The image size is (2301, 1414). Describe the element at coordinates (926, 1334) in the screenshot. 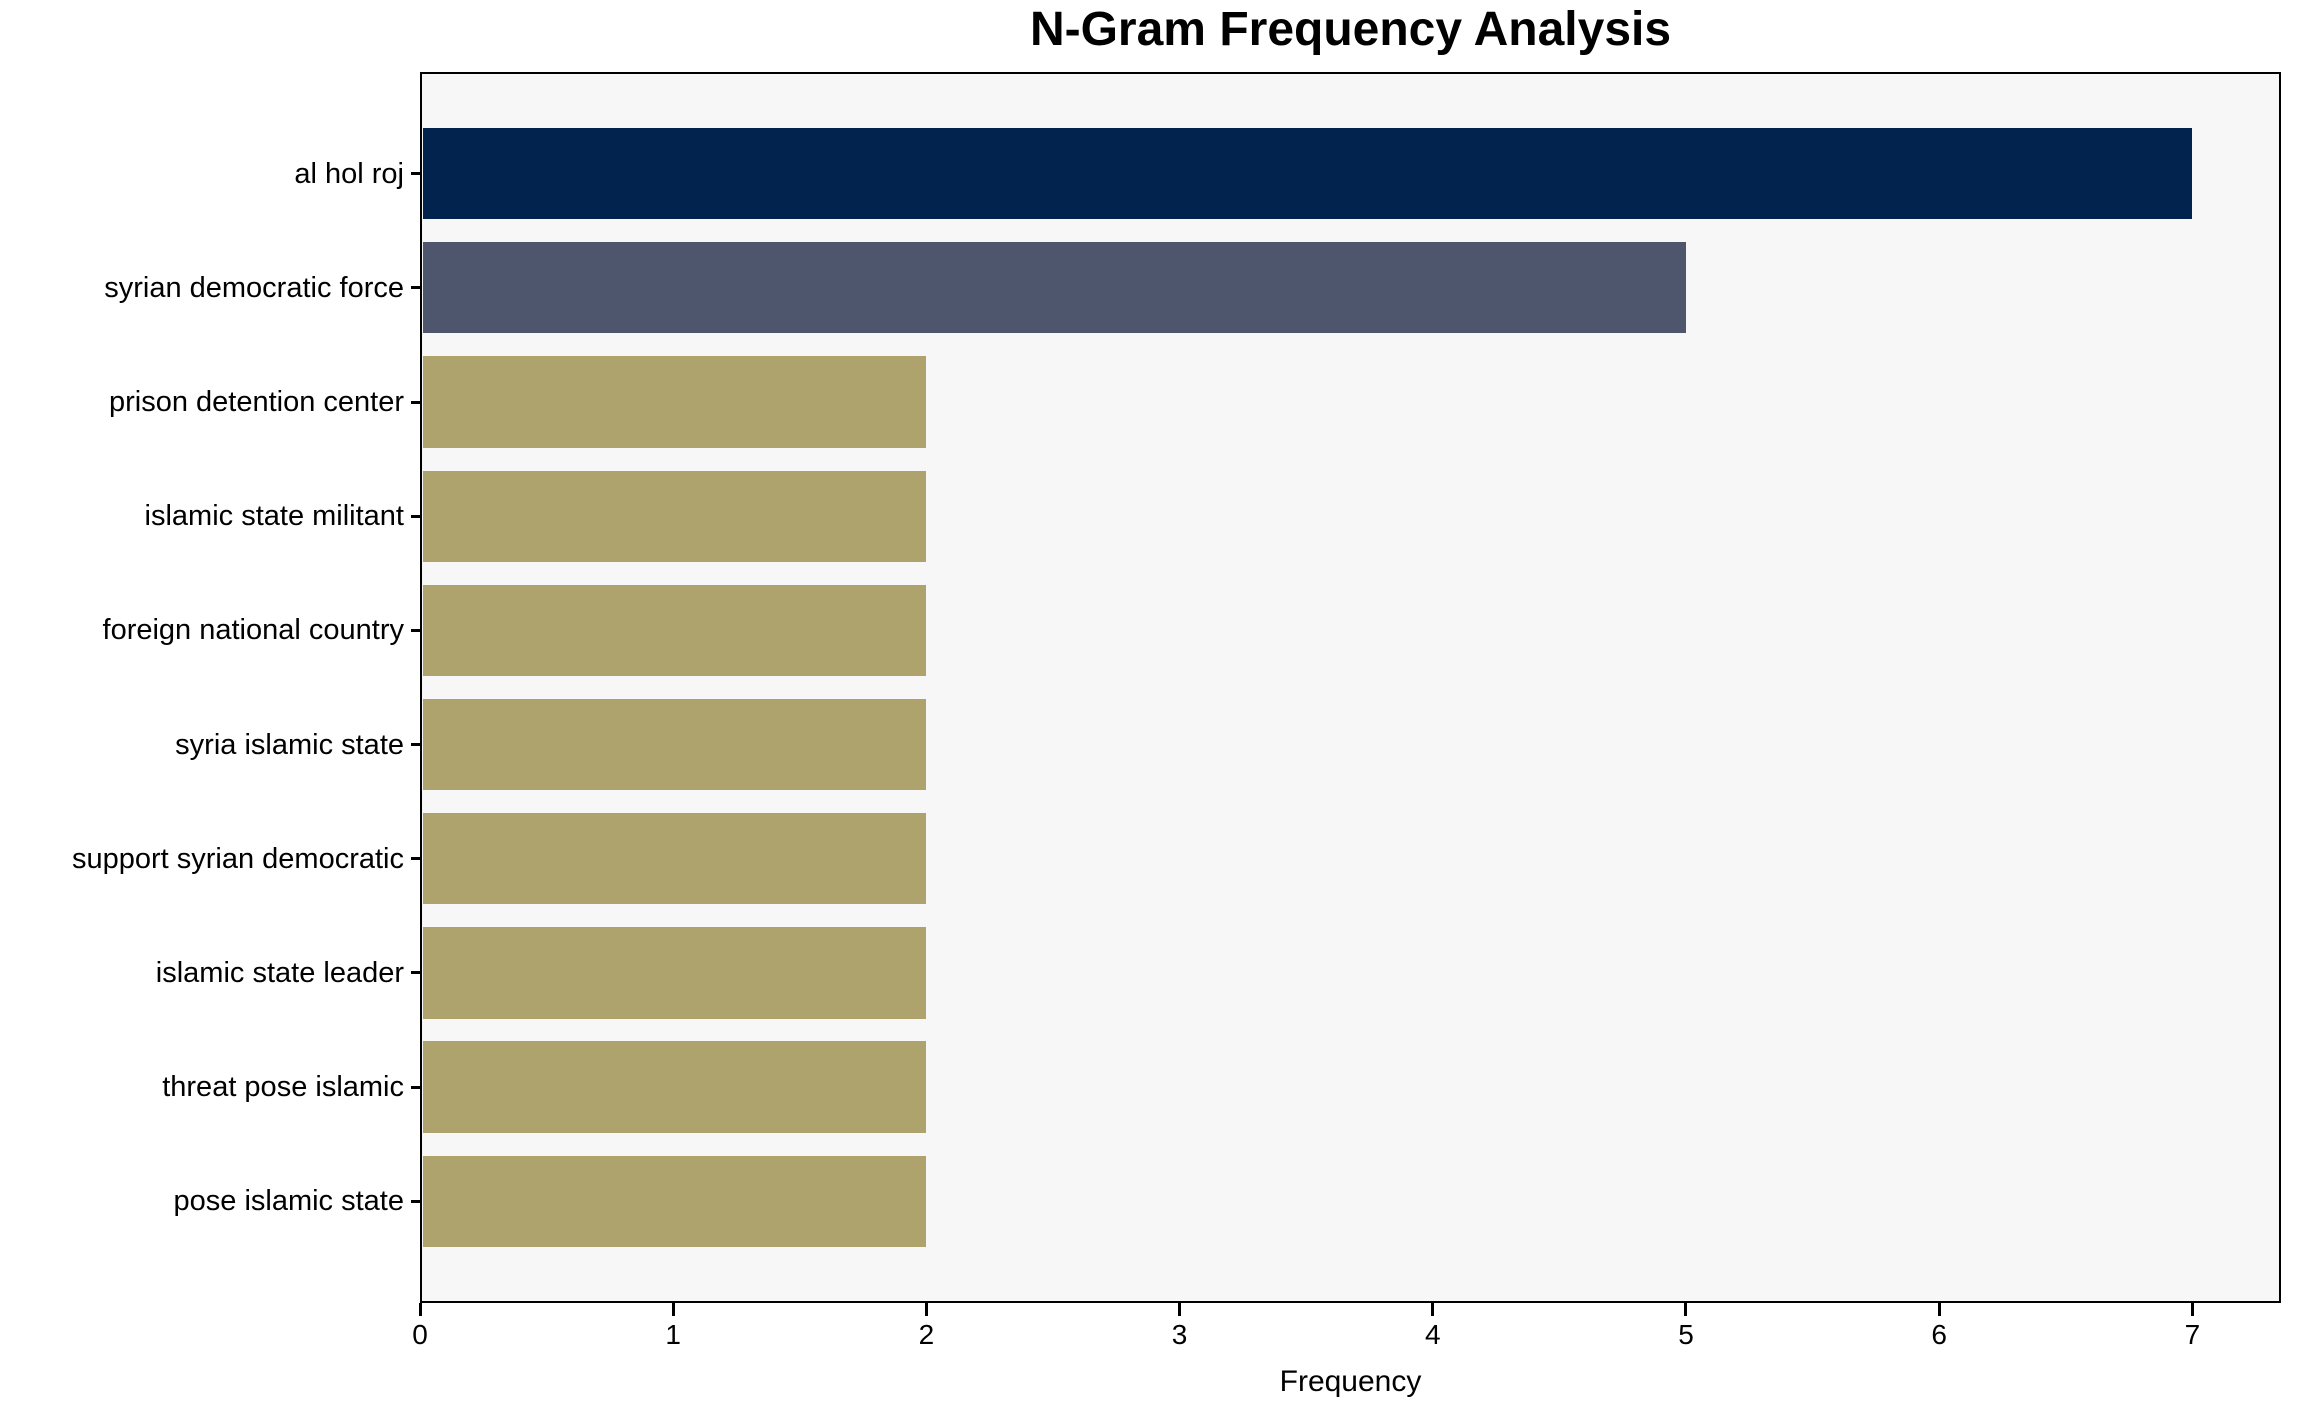

I see `x-tick-label-2: 2` at that location.